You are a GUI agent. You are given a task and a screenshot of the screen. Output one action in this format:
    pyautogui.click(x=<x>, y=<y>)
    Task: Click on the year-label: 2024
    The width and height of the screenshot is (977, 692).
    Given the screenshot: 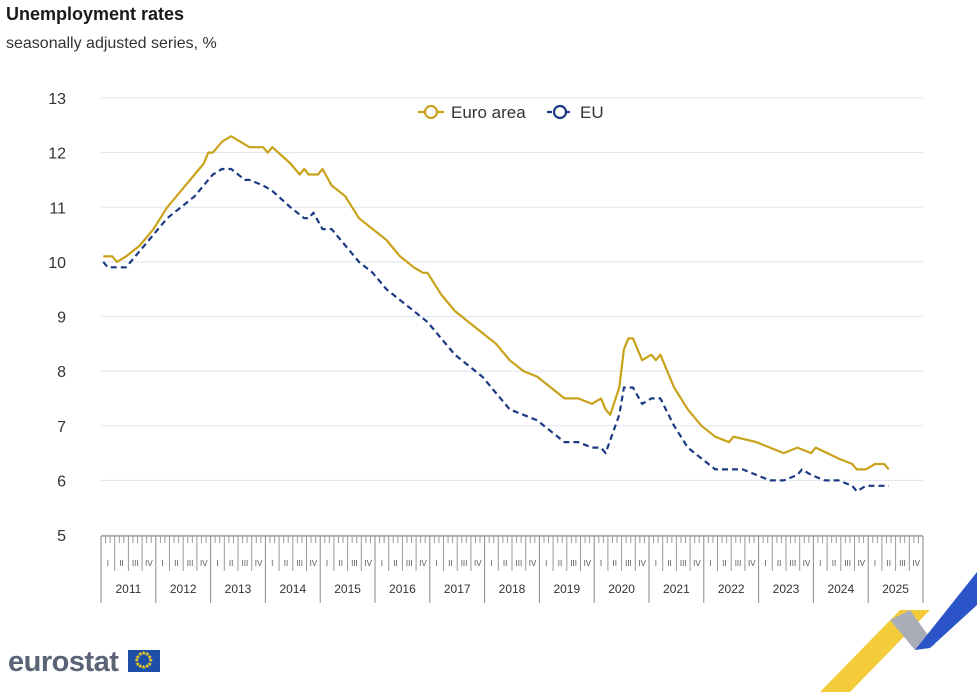 What is the action you would take?
    pyautogui.click(x=840, y=589)
    